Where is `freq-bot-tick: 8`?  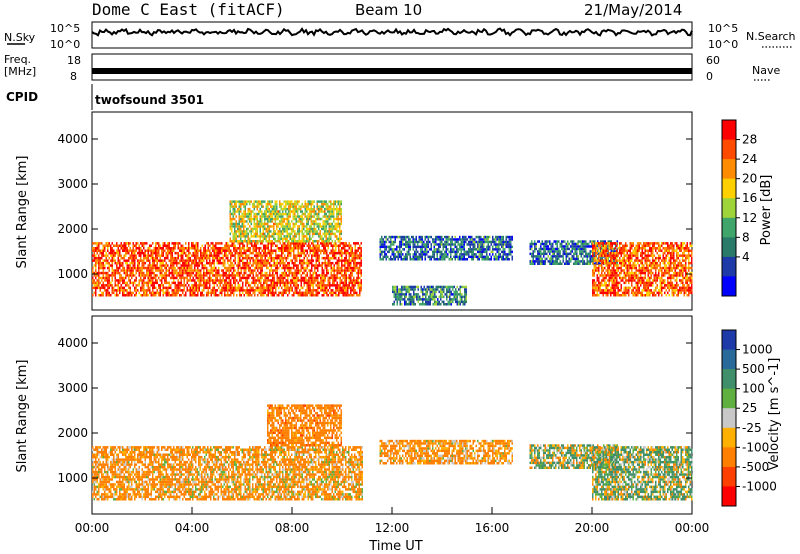
freq-bot-tick: 8 is located at coordinates (73, 76).